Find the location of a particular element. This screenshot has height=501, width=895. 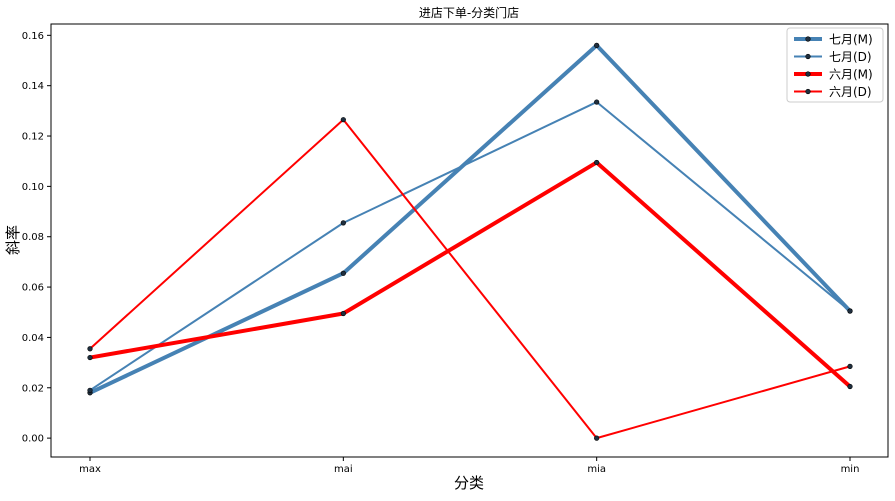

legend-label: 七月(D) is located at coordinates (850, 57).